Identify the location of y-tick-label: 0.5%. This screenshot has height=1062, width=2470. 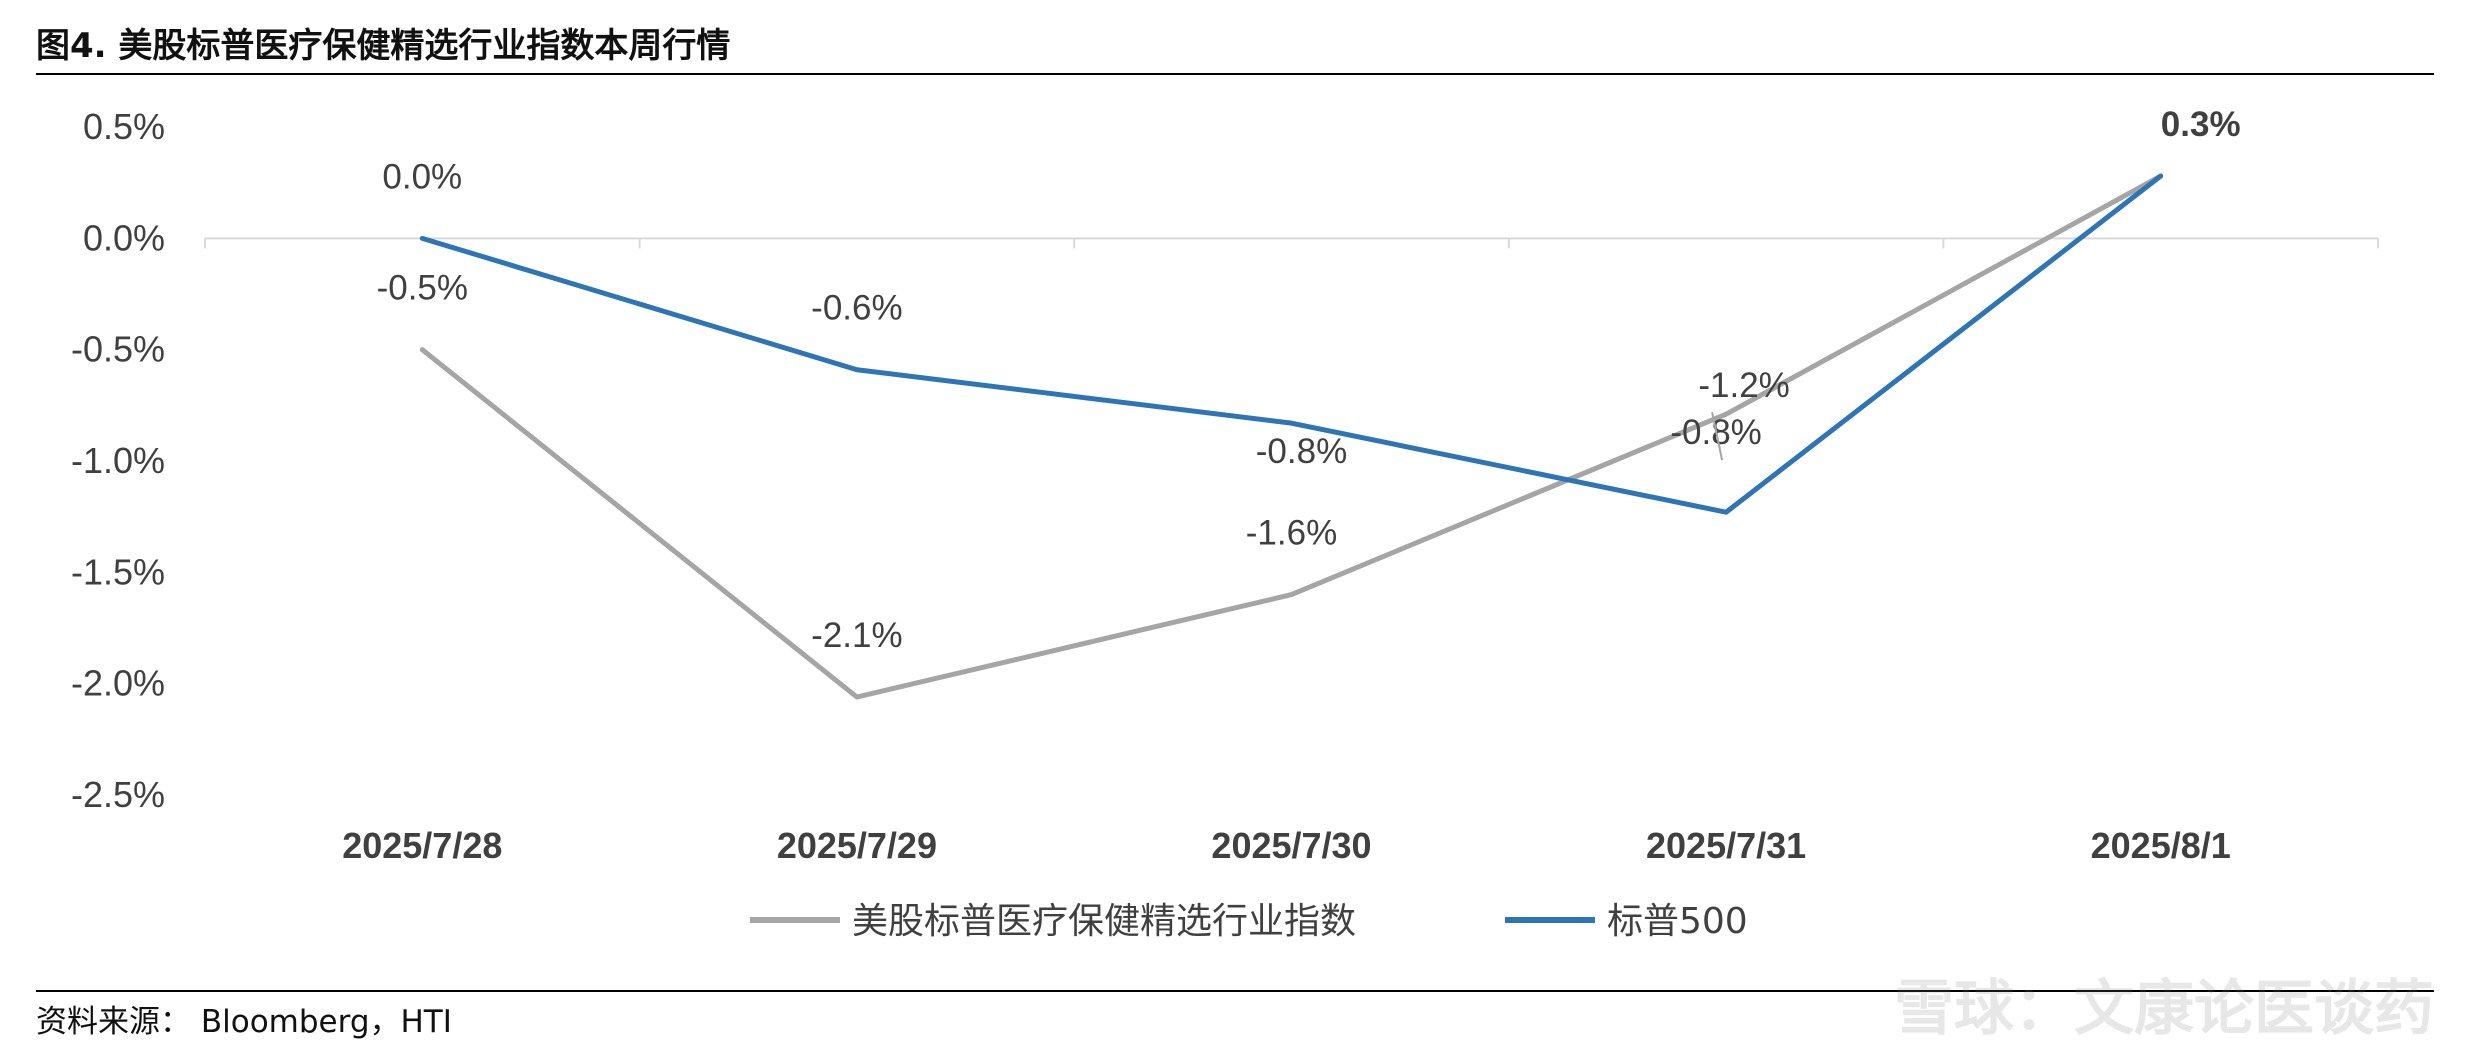
(124, 126).